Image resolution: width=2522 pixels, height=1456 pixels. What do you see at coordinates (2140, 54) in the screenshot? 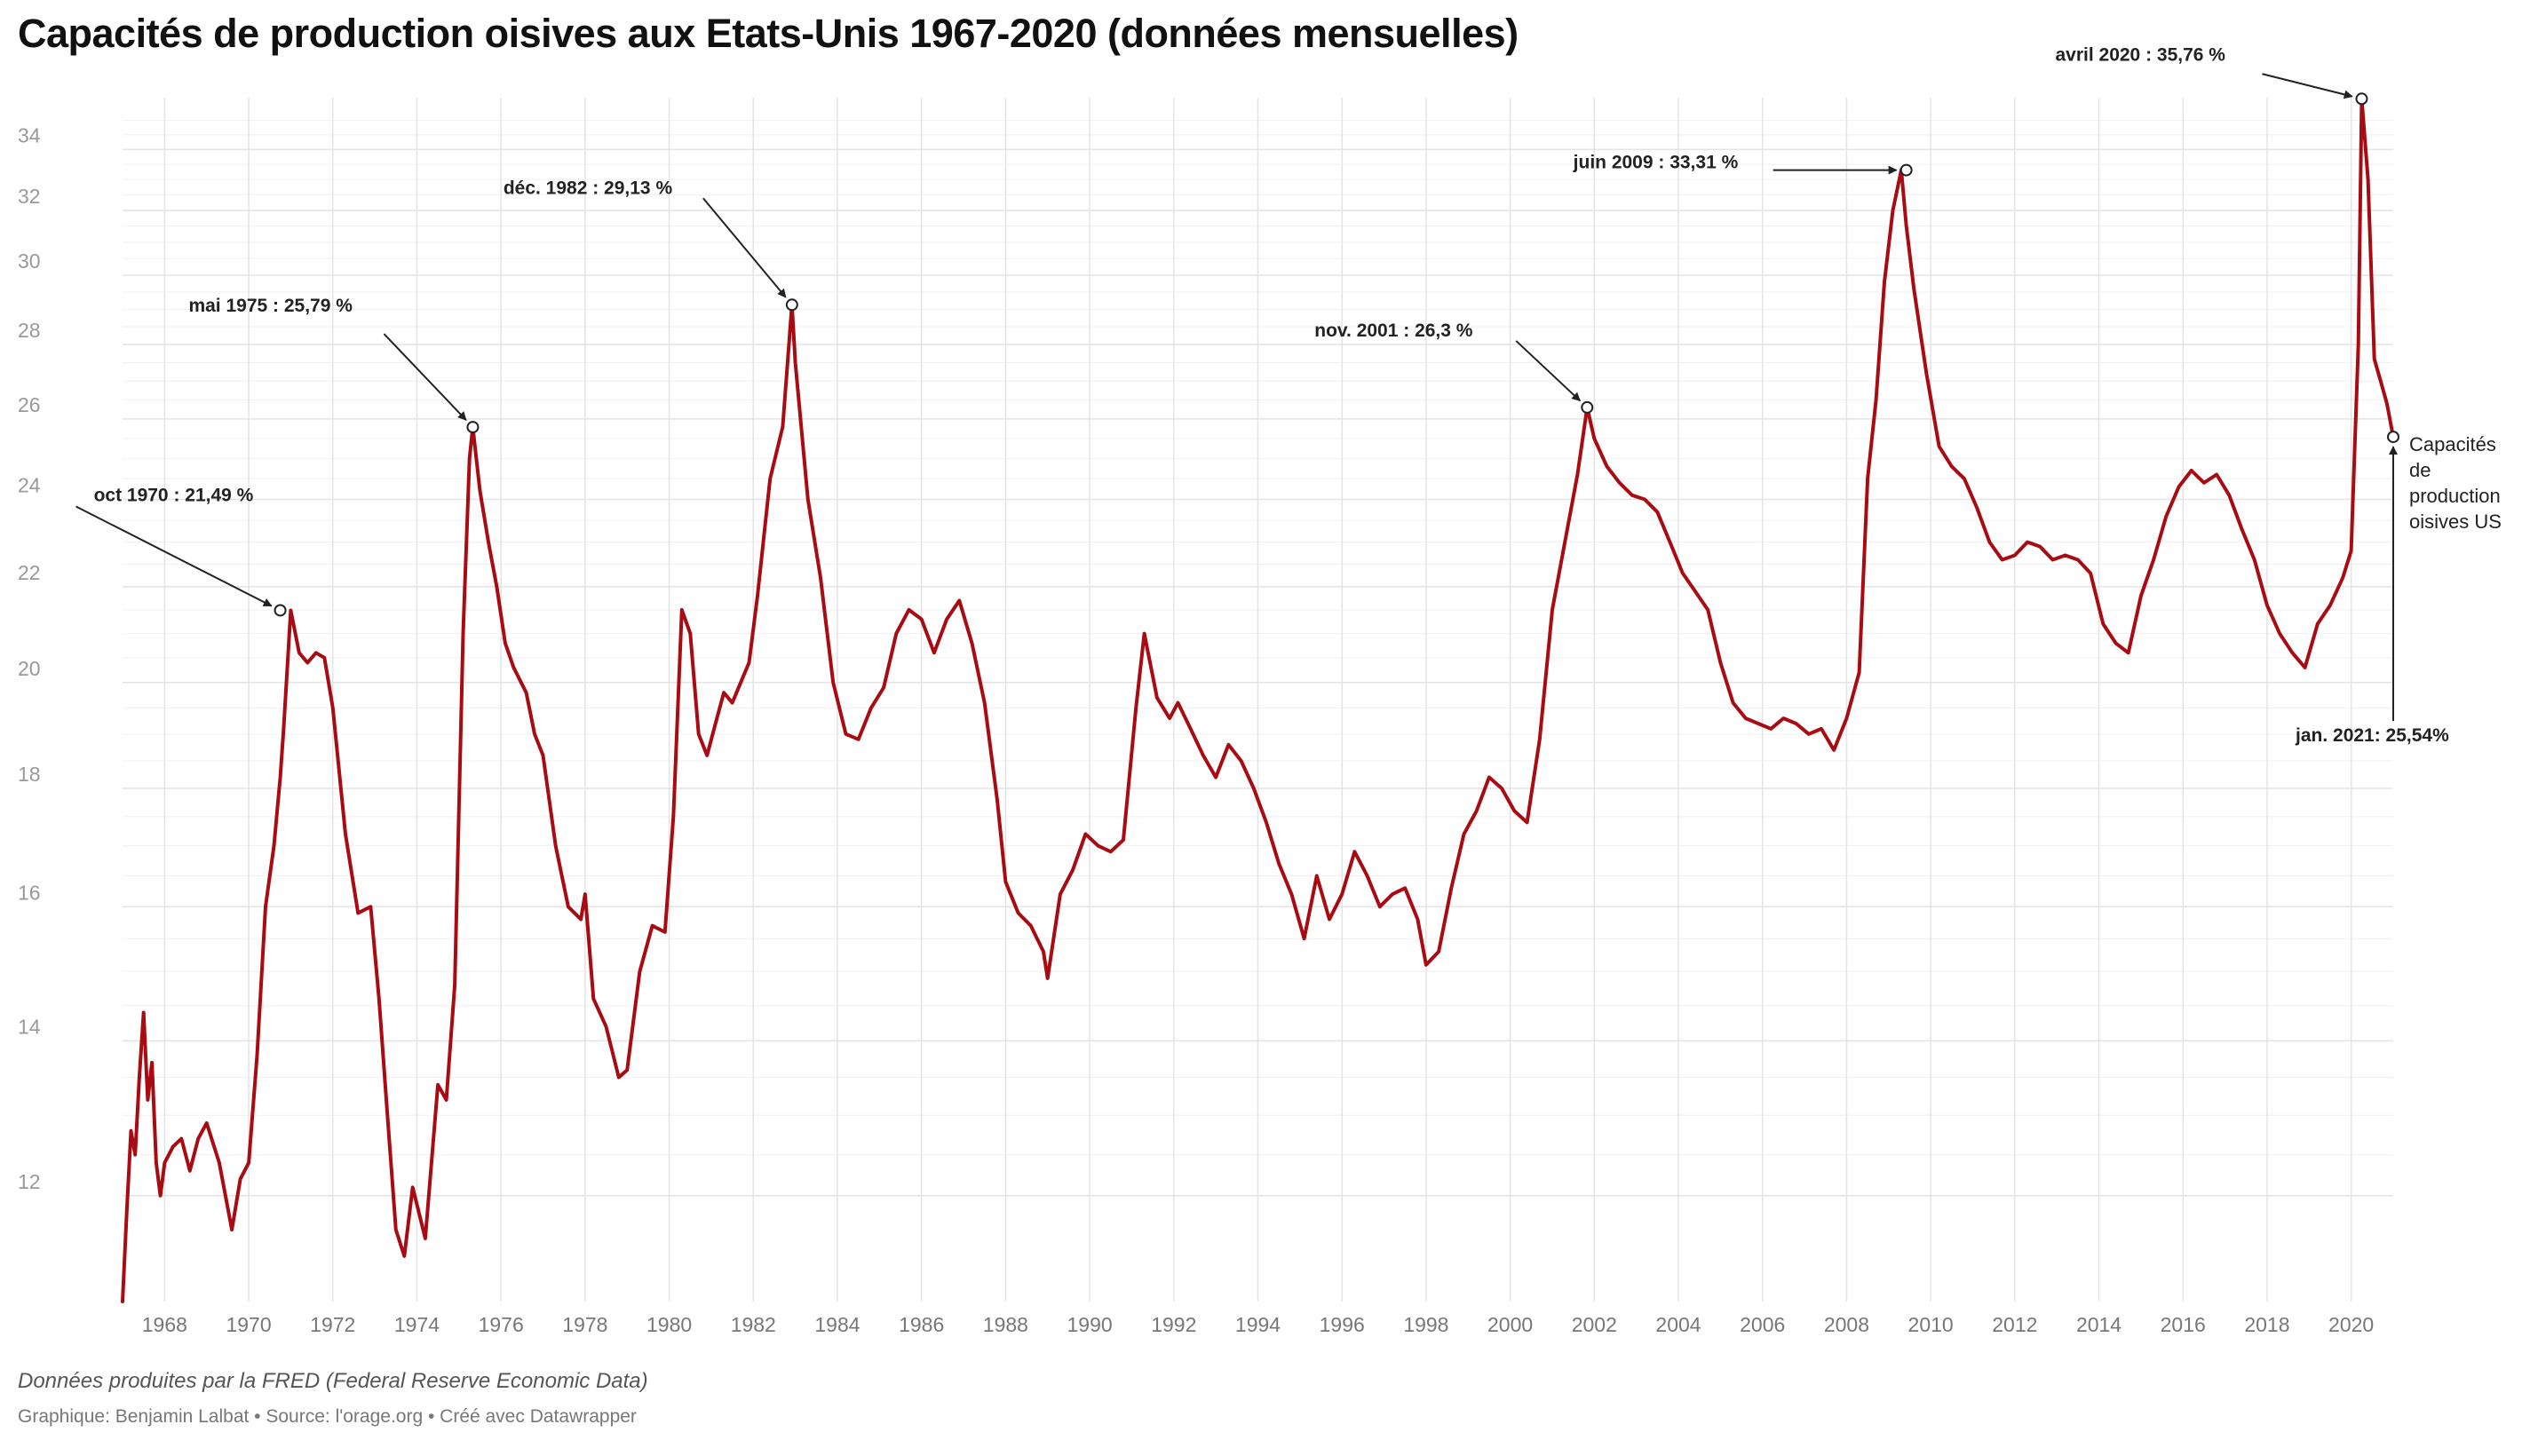
I see `annotation-label: avril 2020 : 35,76 %` at bounding box center [2140, 54].